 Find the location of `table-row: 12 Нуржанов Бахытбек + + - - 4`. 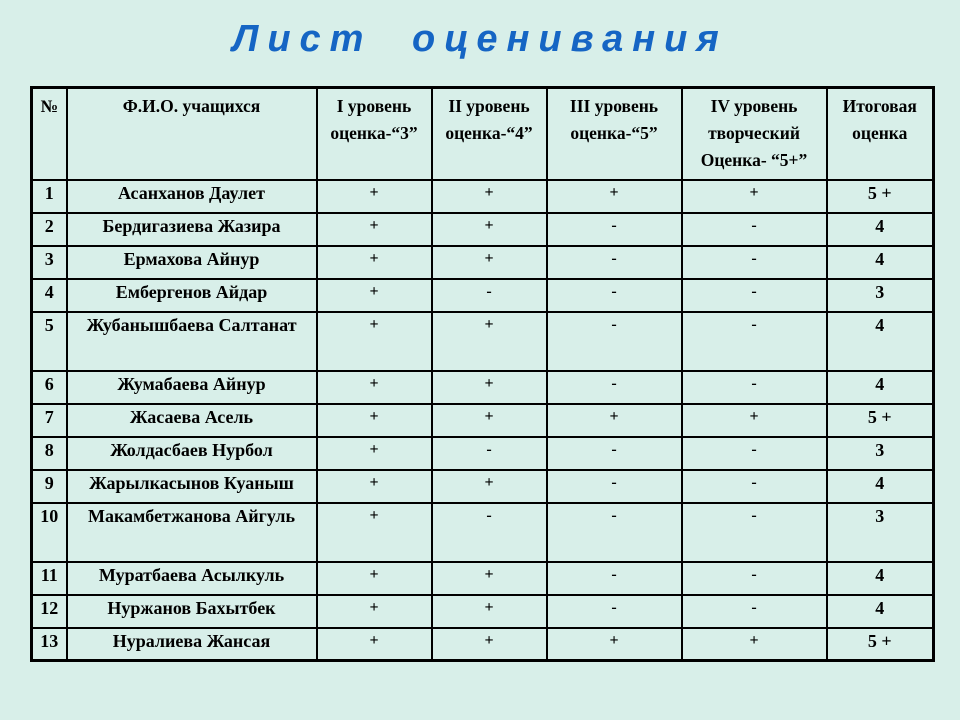

table-row: 12 Нуржанов Бахытбек + + - - 4 is located at coordinates (482, 611).